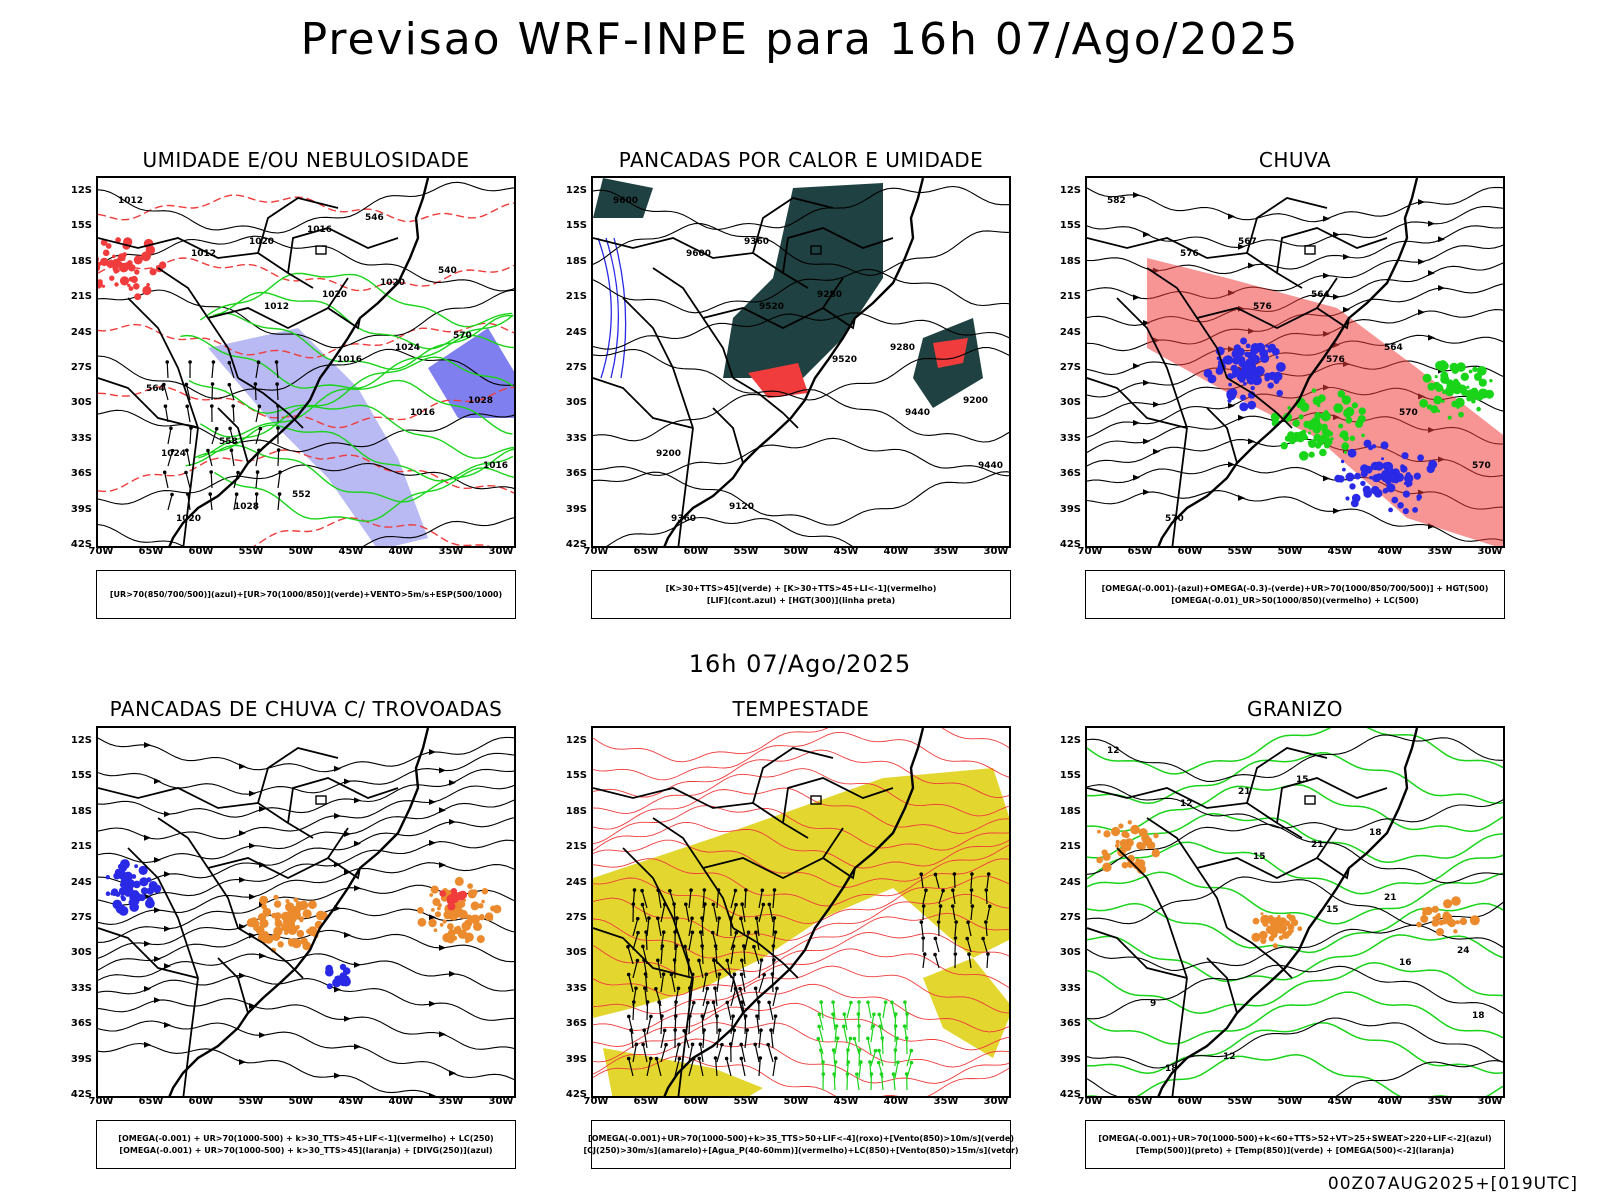 The image size is (1600, 1200). Describe the element at coordinates (576, 297) in the screenshot. I see `lat-tick-label: 21S` at that location.